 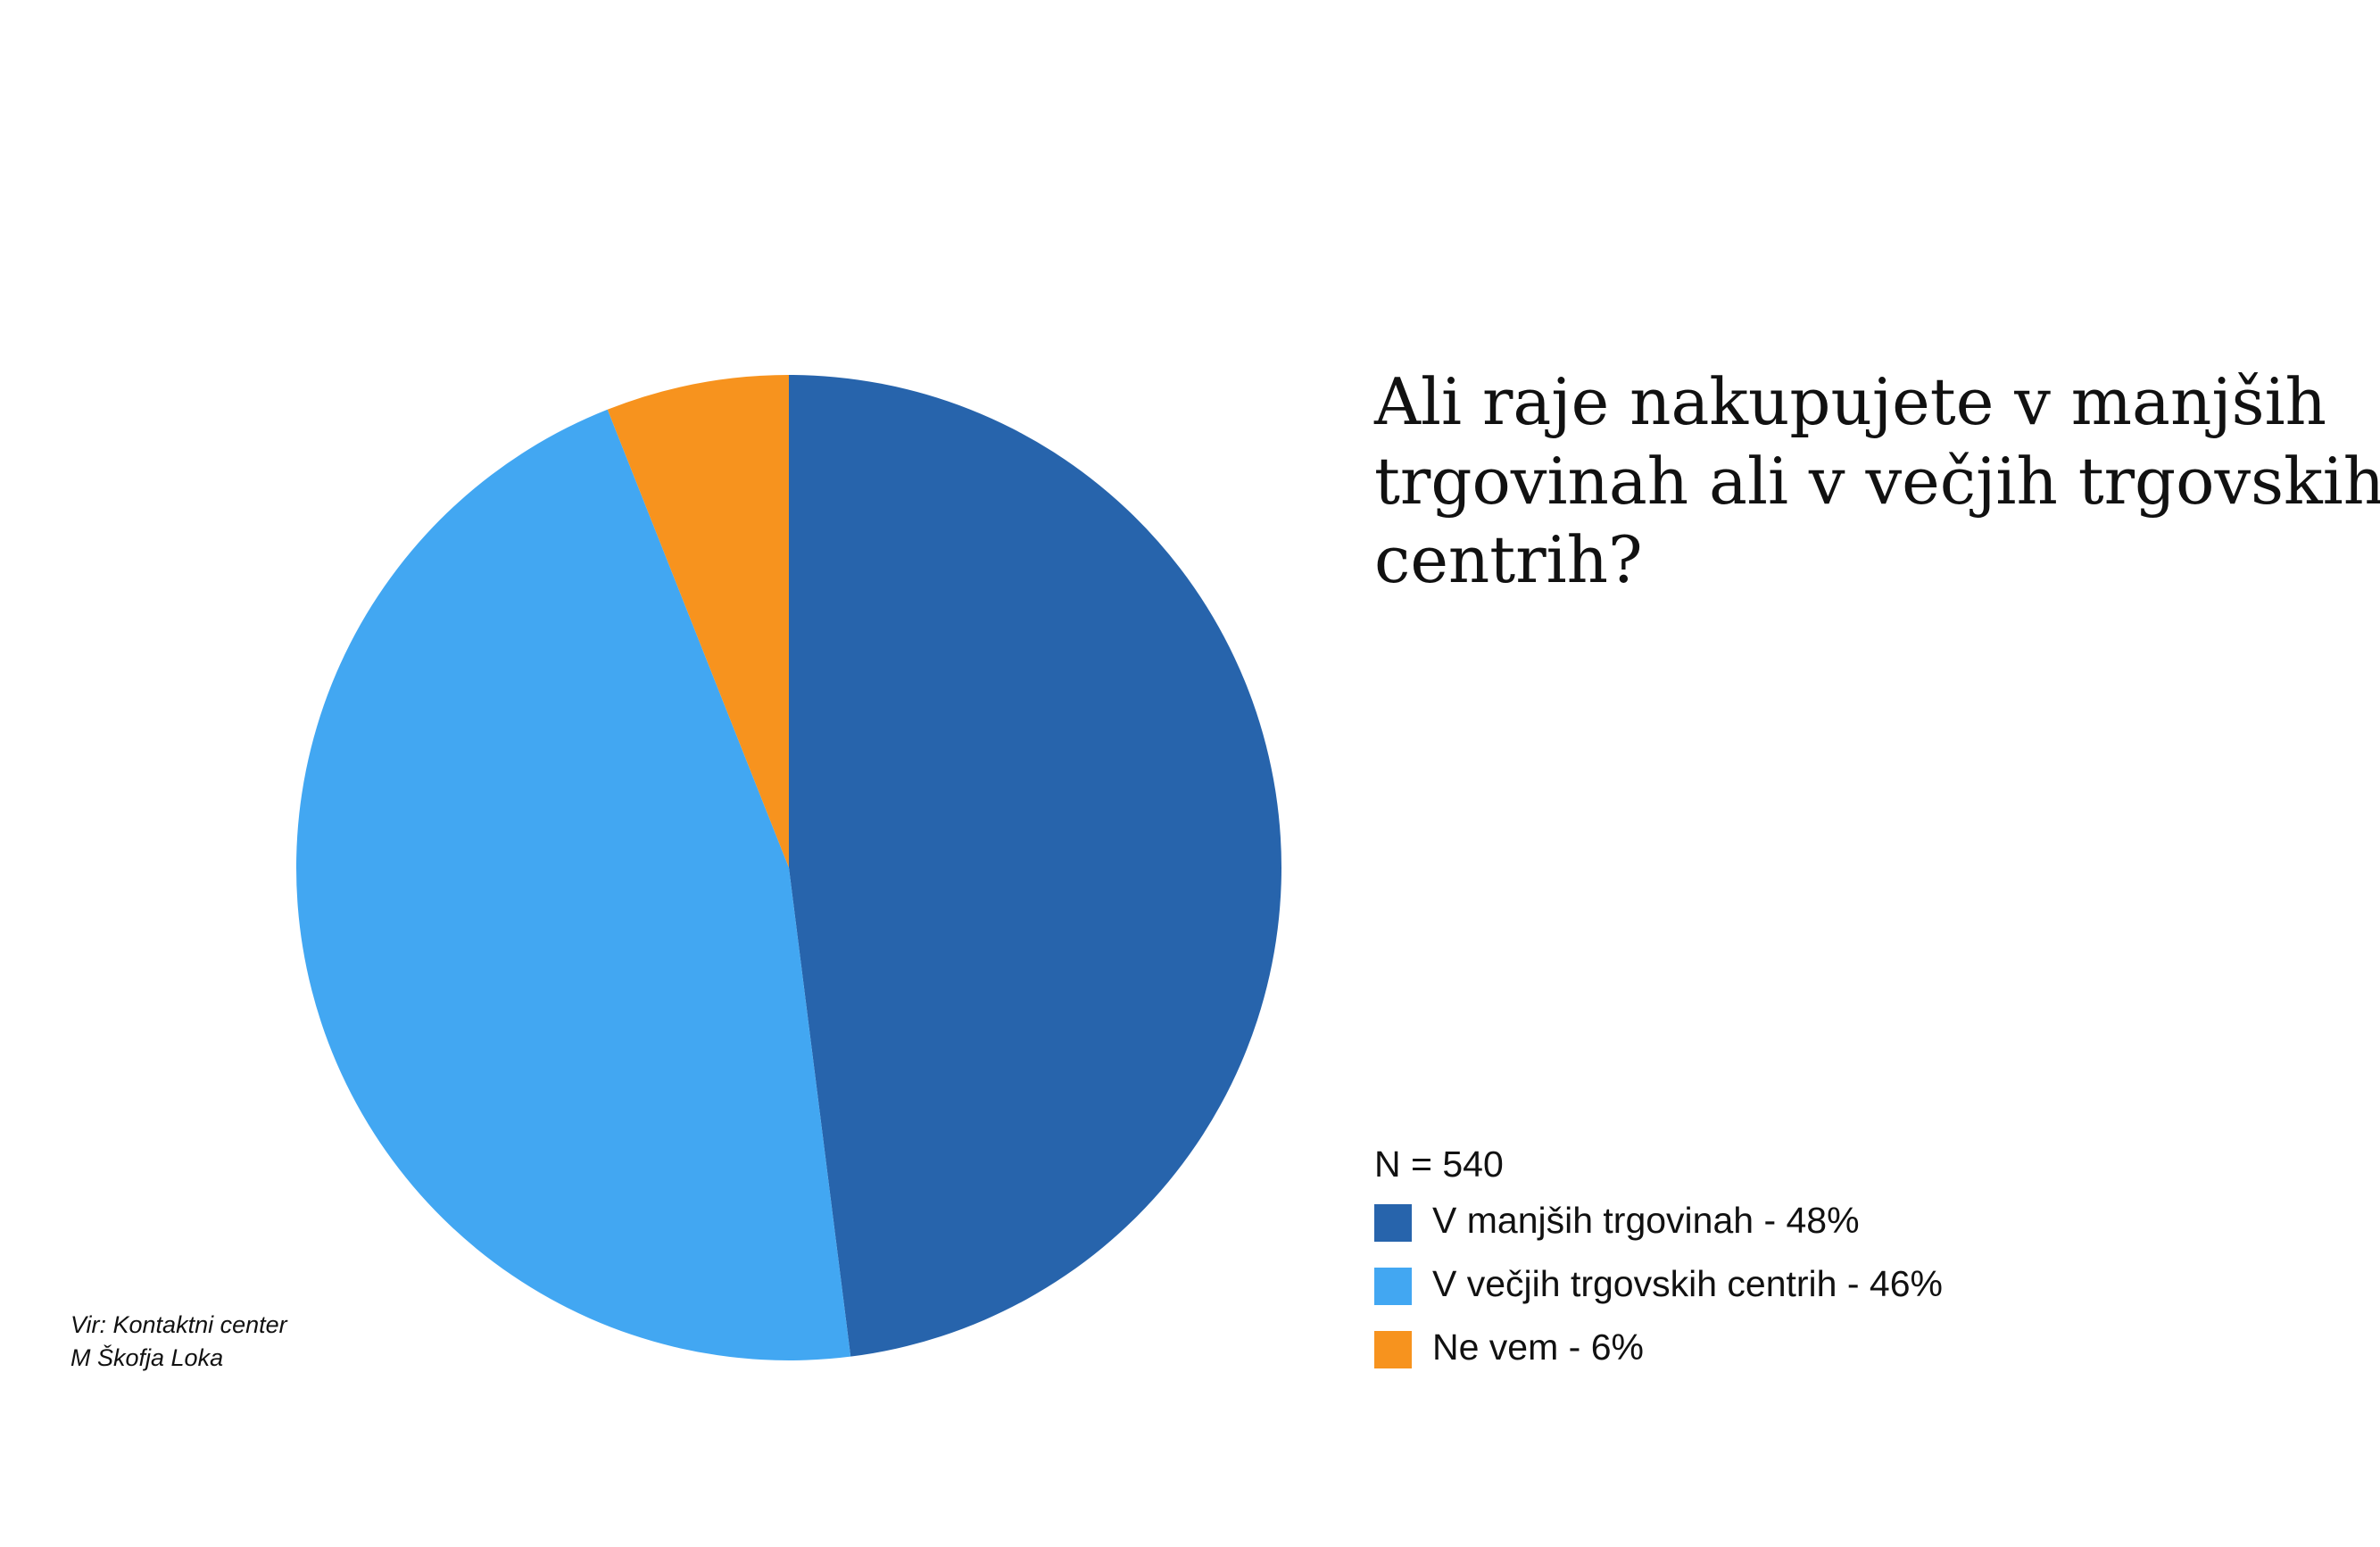 I want to click on legend-label: V manjših trgovinah - 48%, so click(x=1646, y=1221).